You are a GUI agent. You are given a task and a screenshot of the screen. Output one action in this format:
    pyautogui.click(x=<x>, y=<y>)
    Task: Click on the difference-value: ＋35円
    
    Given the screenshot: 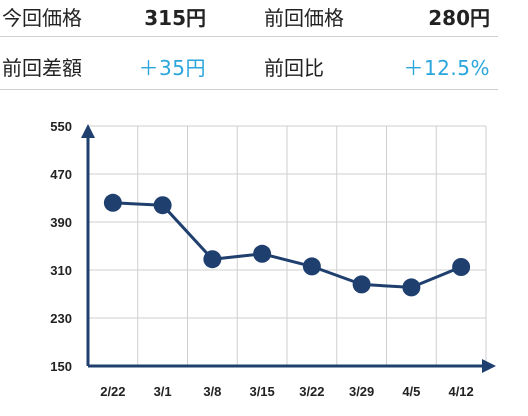 What is the action you would take?
    pyautogui.click(x=172, y=68)
    